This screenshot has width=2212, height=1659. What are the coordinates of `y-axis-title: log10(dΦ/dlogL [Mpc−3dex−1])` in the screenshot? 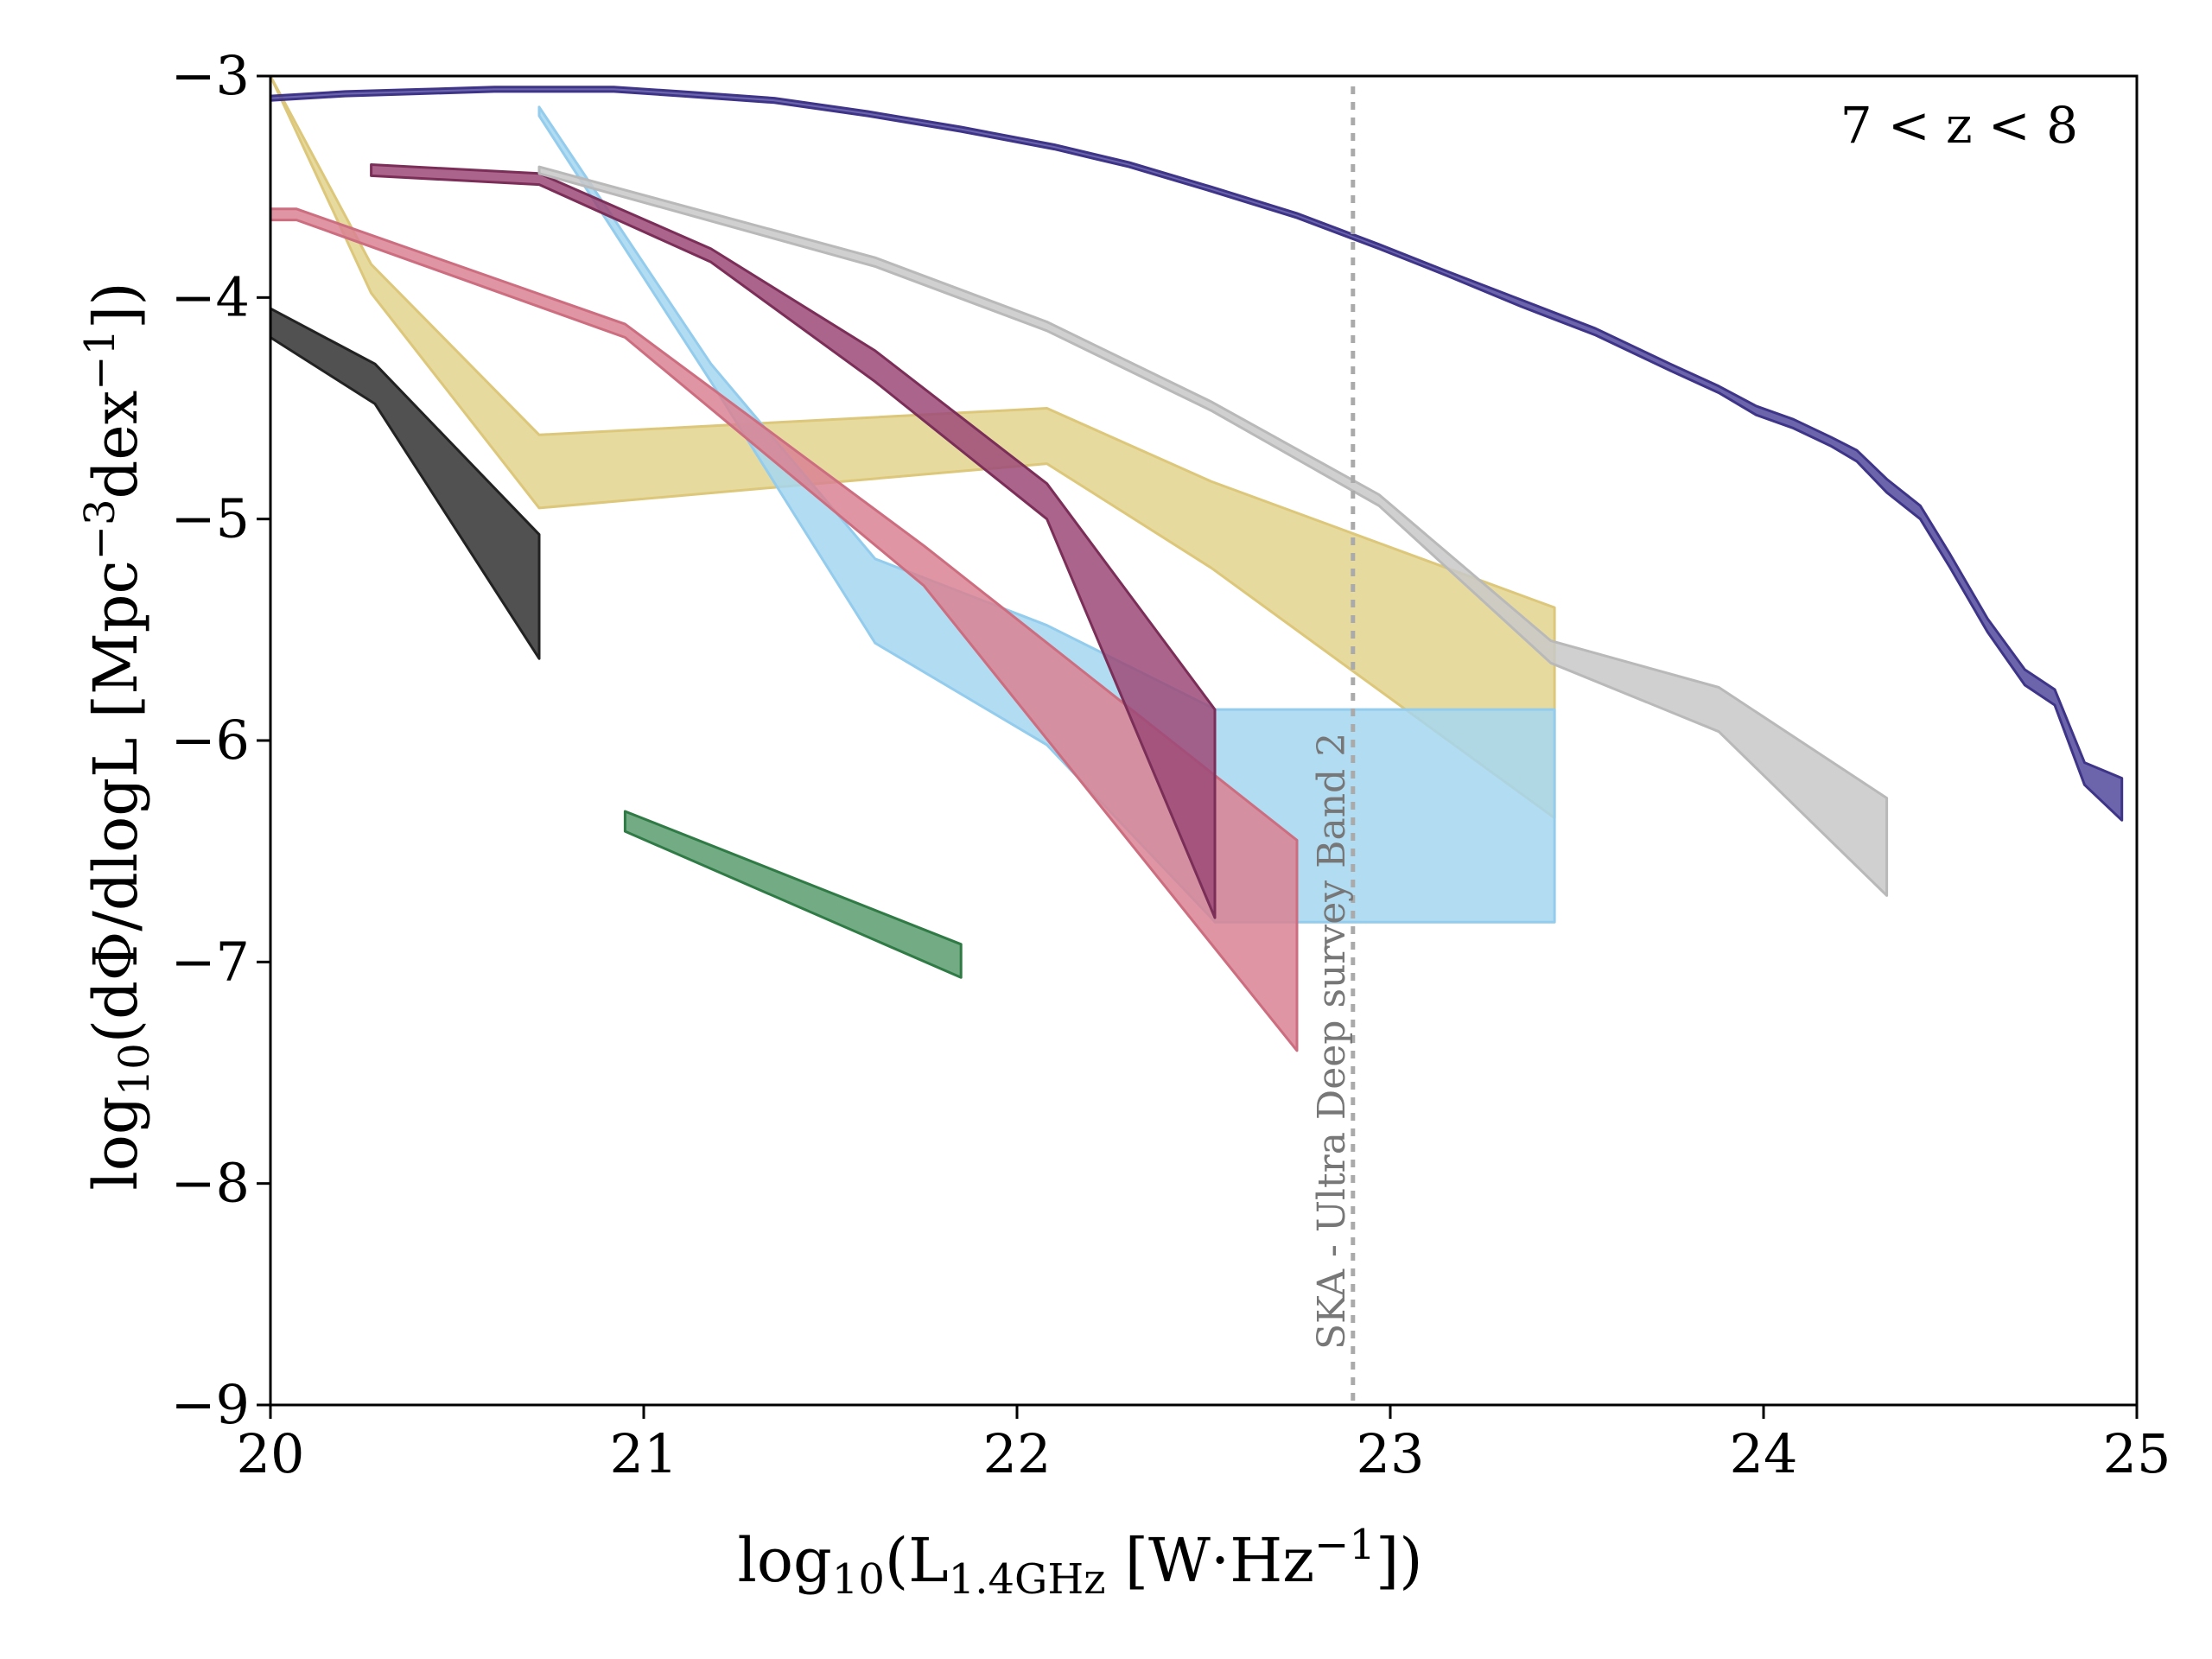 It's located at (117, 736).